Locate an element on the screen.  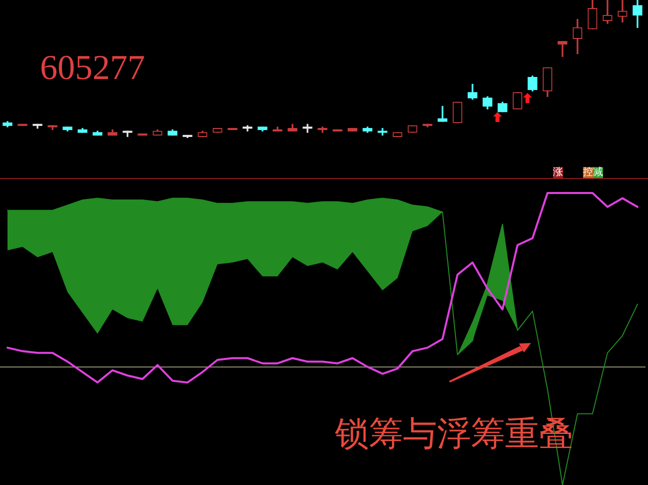
text: 减 is located at coordinates (598, 172).